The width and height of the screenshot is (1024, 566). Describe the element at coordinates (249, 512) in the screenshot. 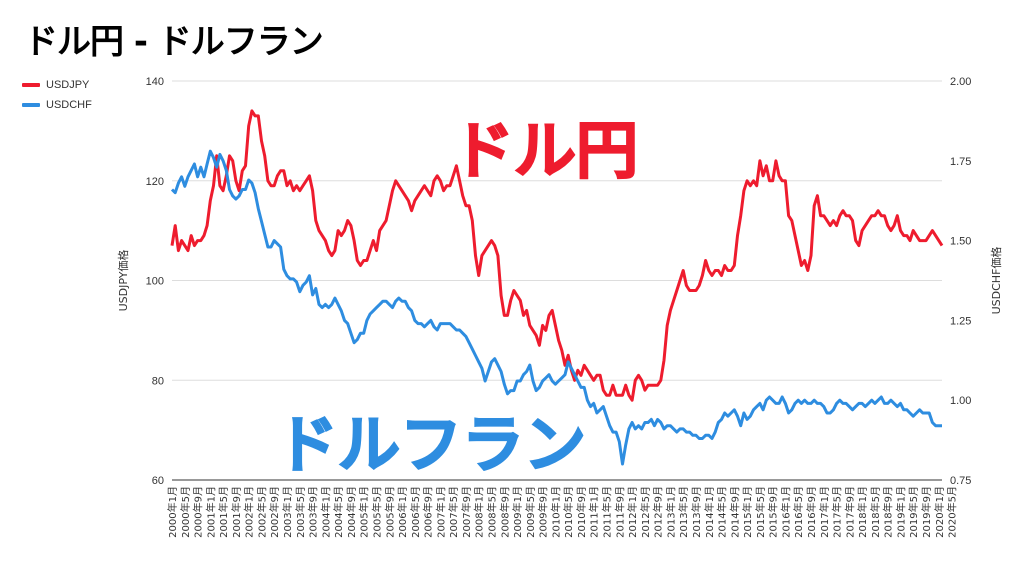

I see `x-tick-label: 2002年1月` at that location.